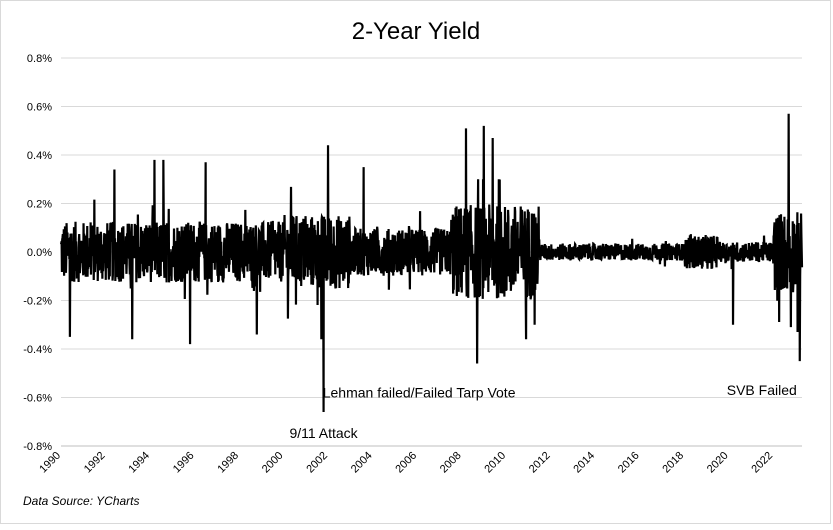  I want to click on y-tick-label: -0.8%, so click(37, 447).